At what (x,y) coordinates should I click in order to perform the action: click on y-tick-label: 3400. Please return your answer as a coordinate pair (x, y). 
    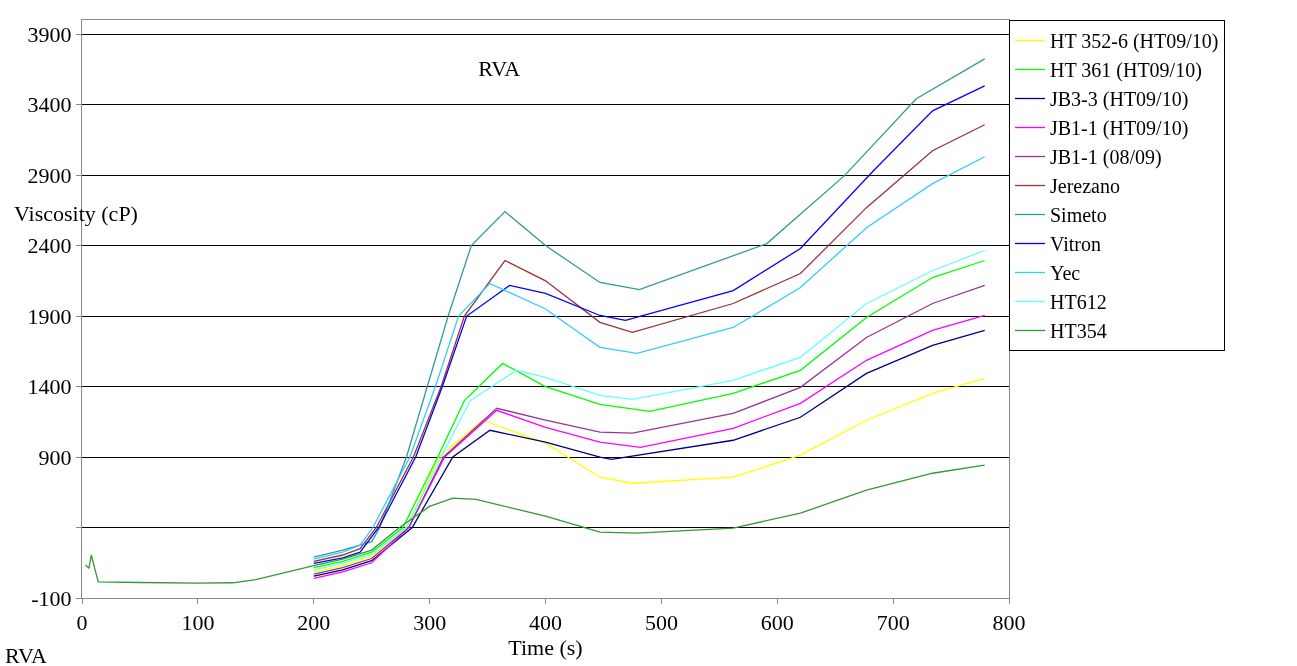
    Looking at the image, I should click on (49, 105).